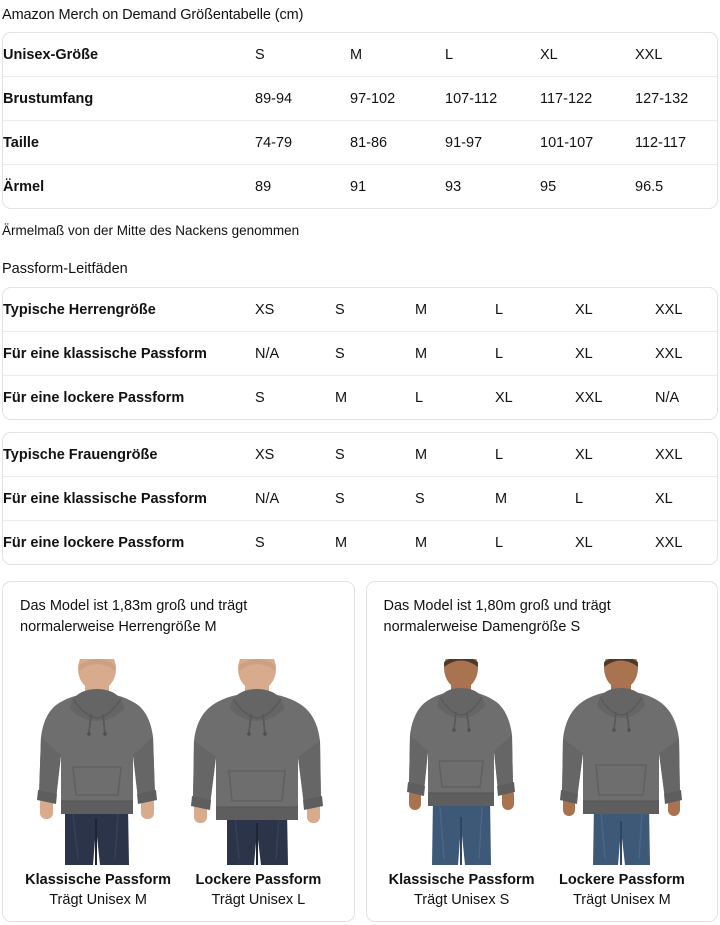 Image resolution: width=720 pixels, height=925 pixels. What do you see at coordinates (676, 186) in the screenshot?
I see `cell-value: 96.5` at bounding box center [676, 186].